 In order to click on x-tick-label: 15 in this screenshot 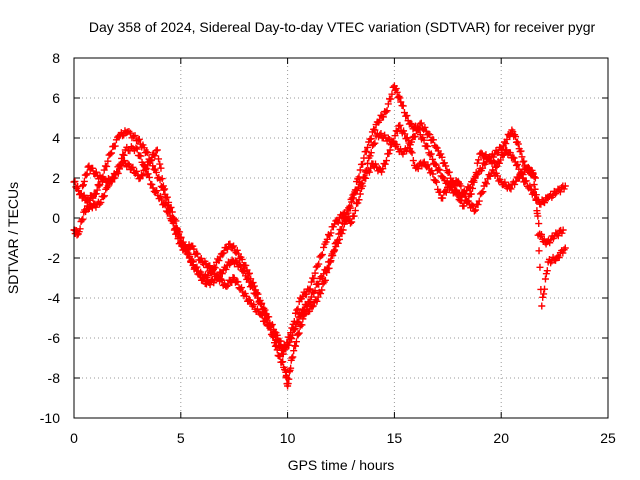, I will do `click(395, 438)`.